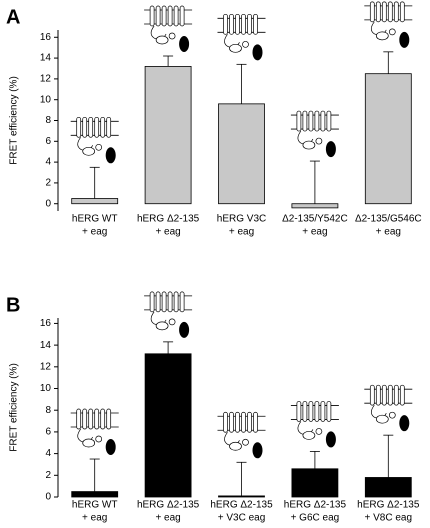  What do you see at coordinates (242, 518) in the screenshot?
I see `x-tick-label: + V3C eag` at bounding box center [242, 518].